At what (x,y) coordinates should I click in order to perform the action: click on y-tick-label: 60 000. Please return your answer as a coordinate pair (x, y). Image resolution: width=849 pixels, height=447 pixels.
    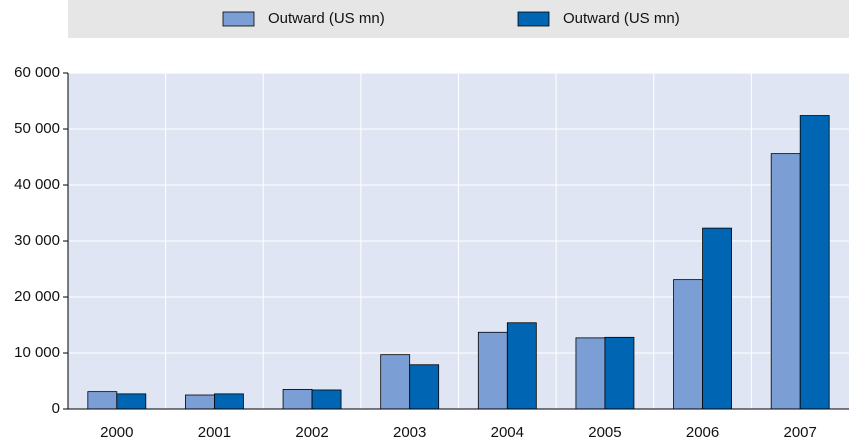
    Looking at the image, I should click on (37, 72).